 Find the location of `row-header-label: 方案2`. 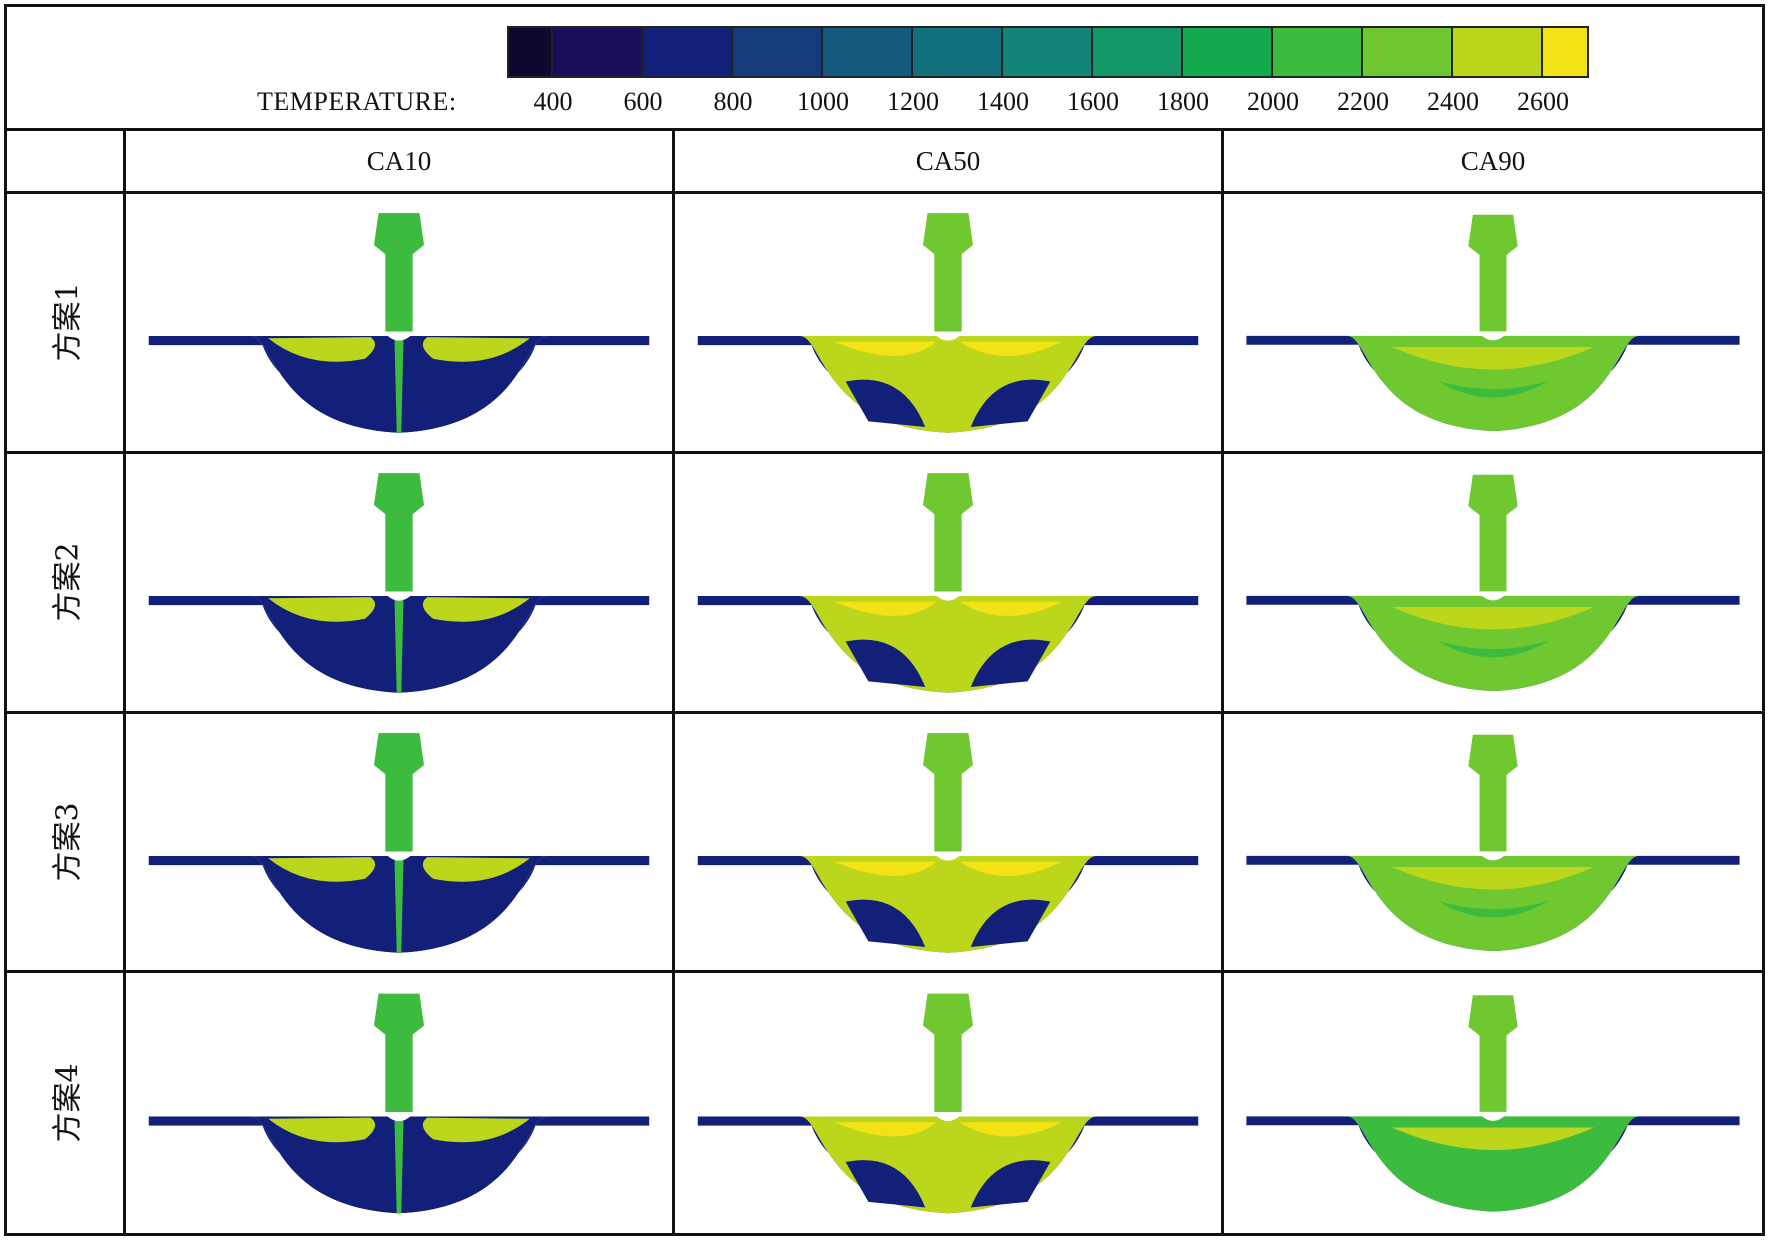

row-header-label: 方案2 is located at coordinates (68, 582).